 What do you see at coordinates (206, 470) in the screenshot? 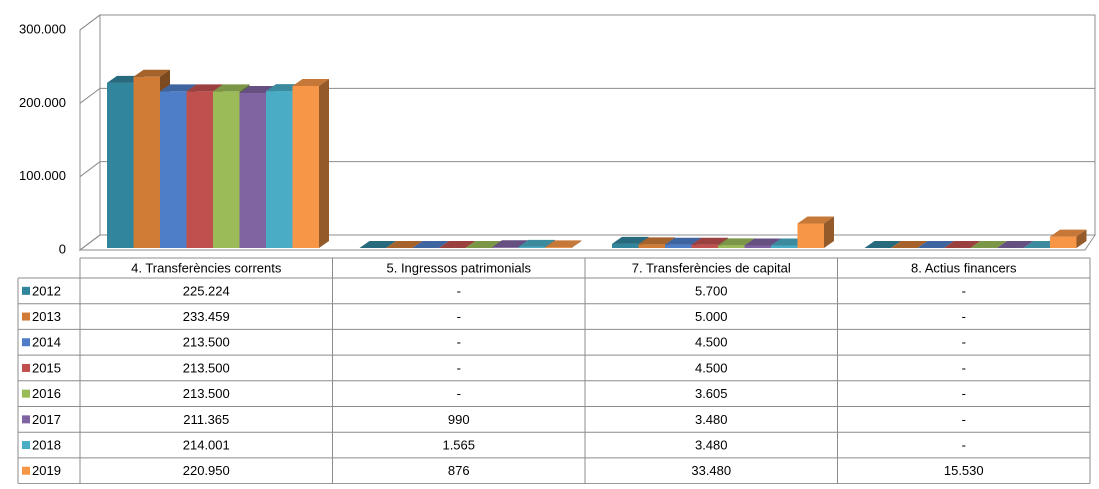
I see `data-label: 220.950` at bounding box center [206, 470].